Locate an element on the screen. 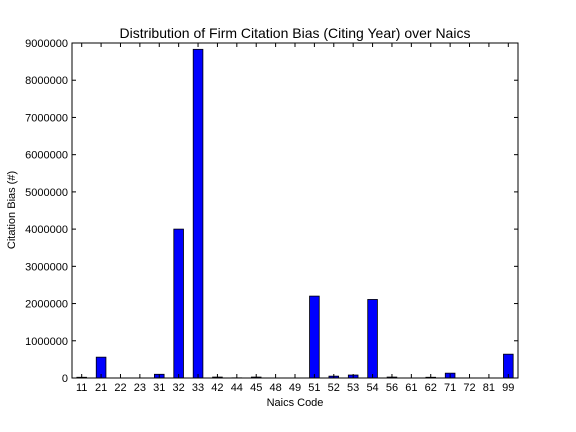  x-tick-label-48: 48 is located at coordinates (275, 388).